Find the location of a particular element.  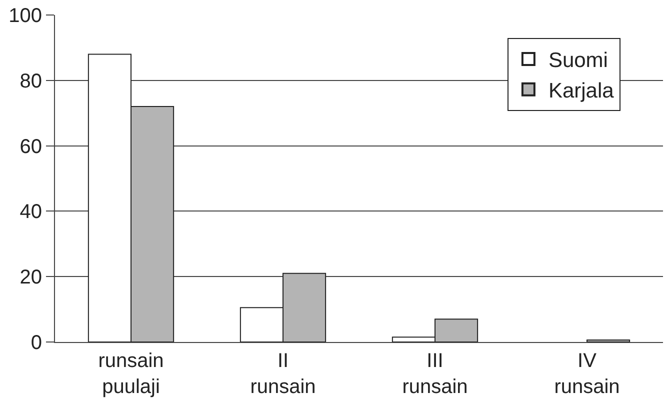

y-tick-label: 80 is located at coordinates (31, 81).